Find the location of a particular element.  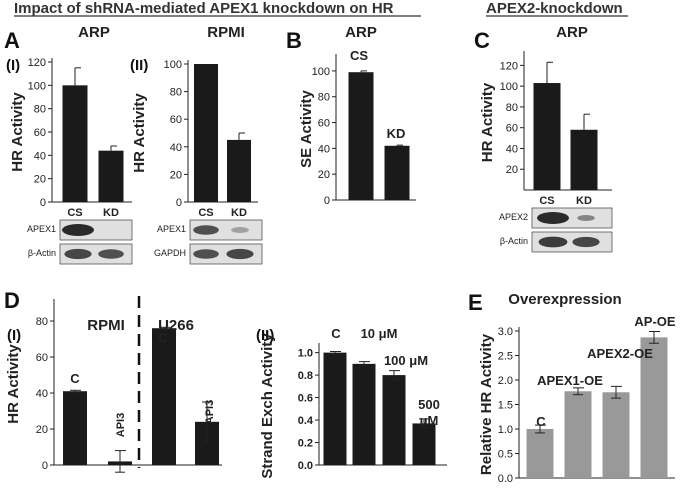

y-tick-label: 2.5 is located at coordinates (505, 357).